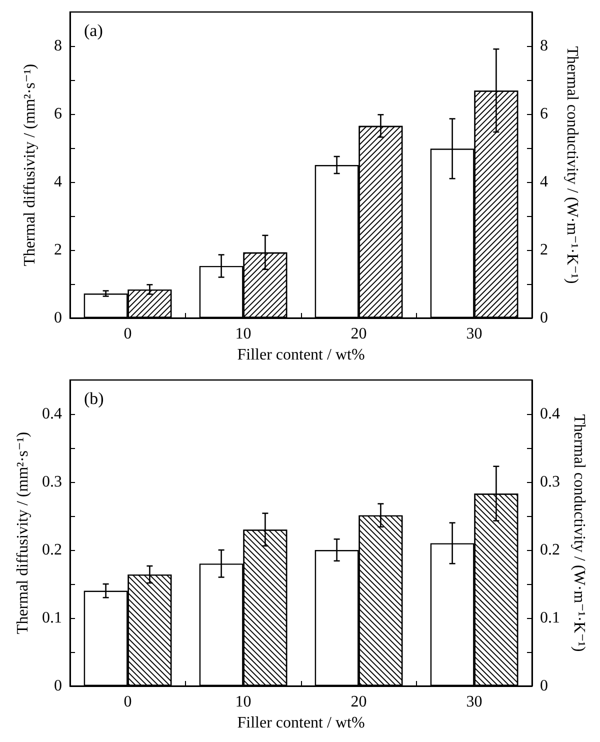 The image size is (600, 742). I want to click on y2-tick-label: 0.4, so click(550, 414).